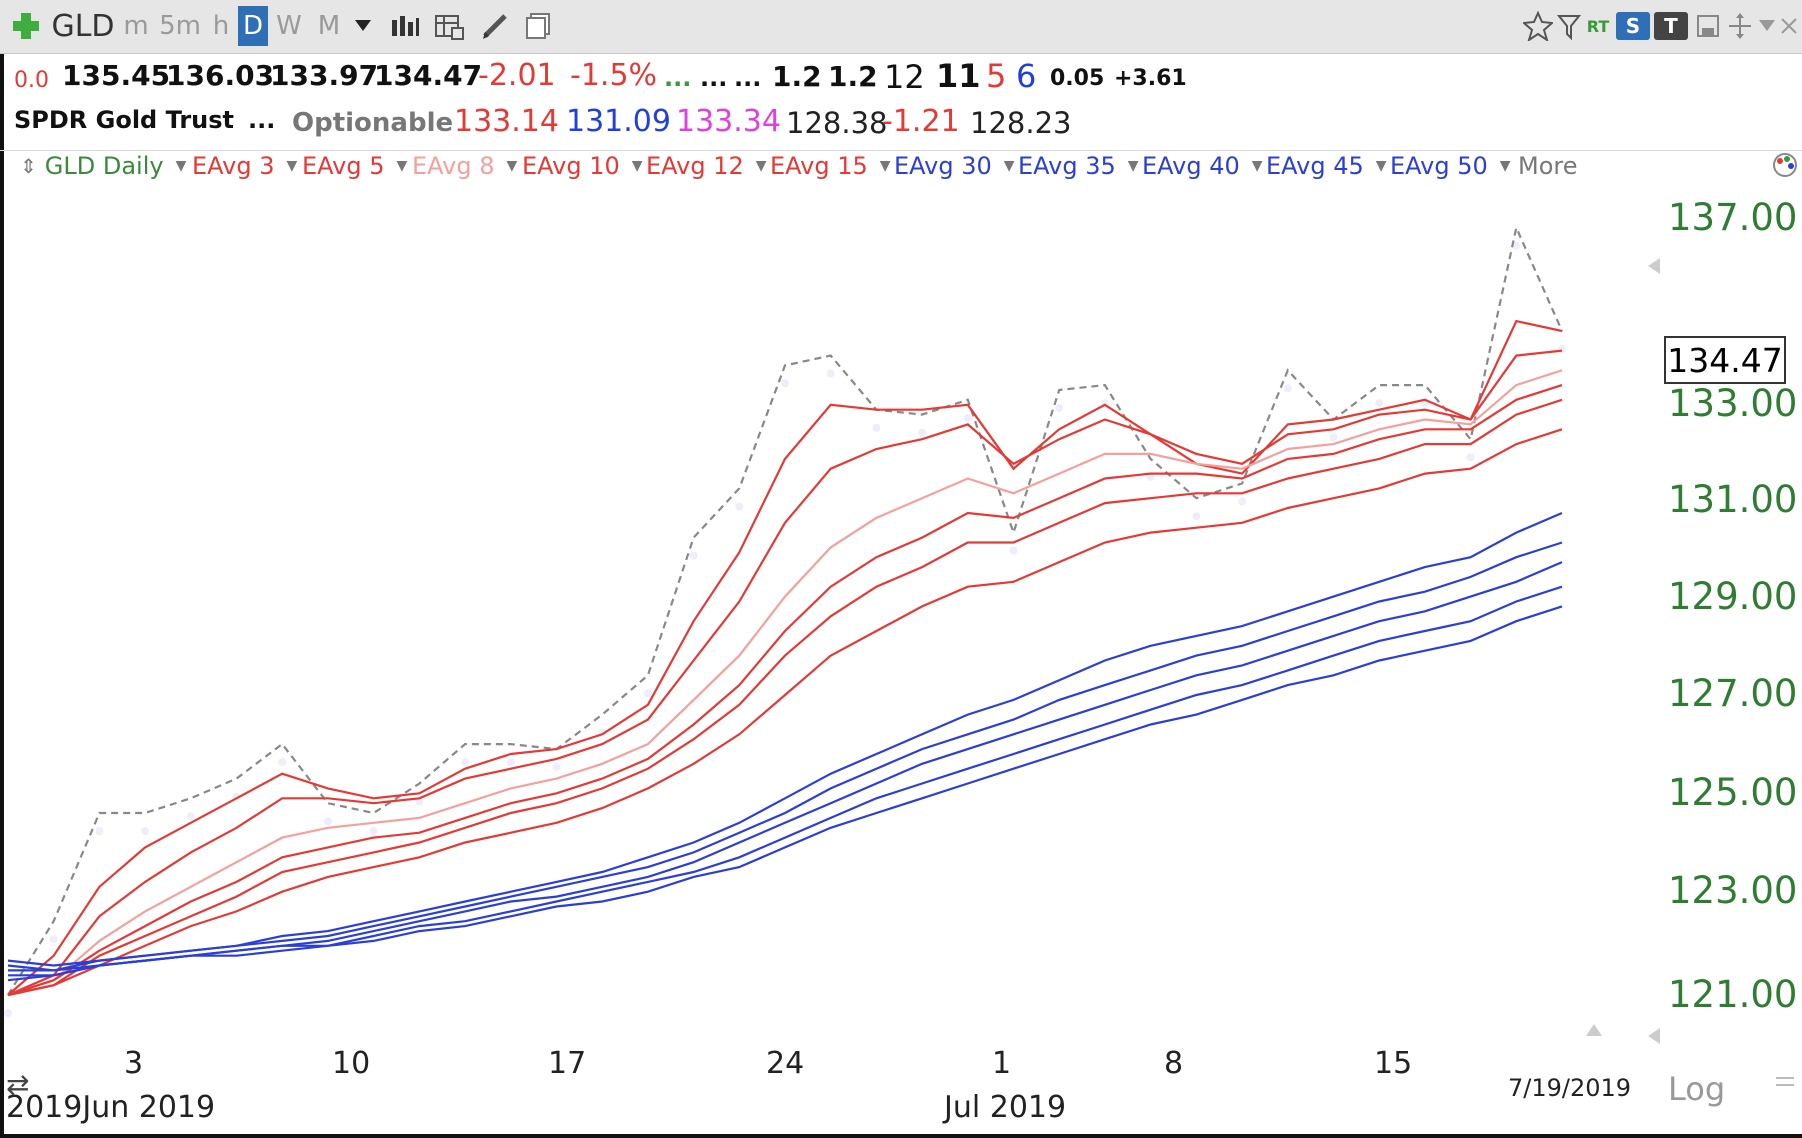 The width and height of the screenshot is (1802, 1138). What do you see at coordinates (706, 166) in the screenshot?
I see `study-item: EAvg 12 ▼` at bounding box center [706, 166].